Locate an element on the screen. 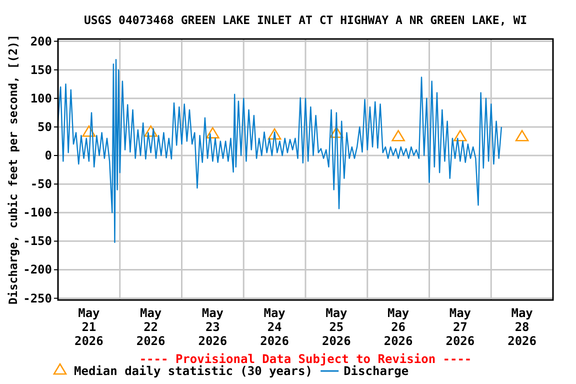 Image resolution: width=576 pixels, height=384 pixels. x-tick-label: May 26 2026 is located at coordinates (398, 327).